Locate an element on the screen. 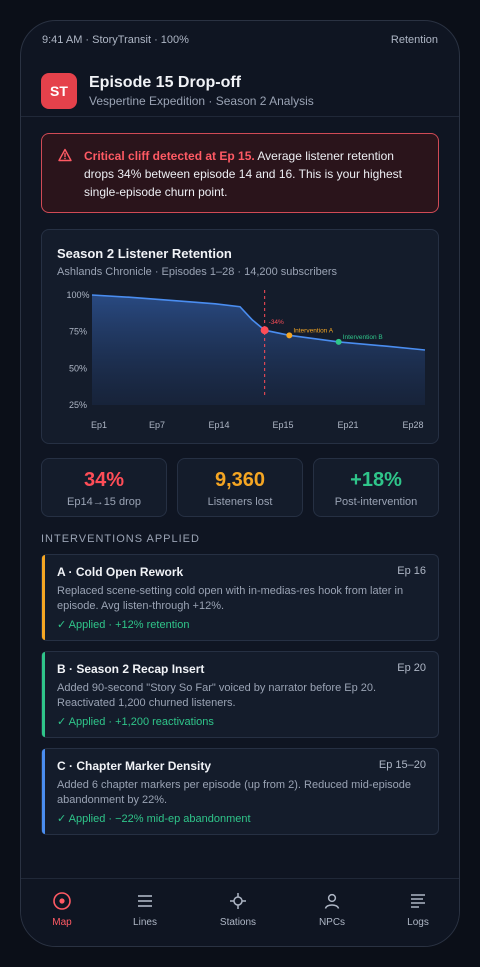 The image size is (480, 967). intervention-title: B · Season 2 Recap Insert is located at coordinates (131, 669).